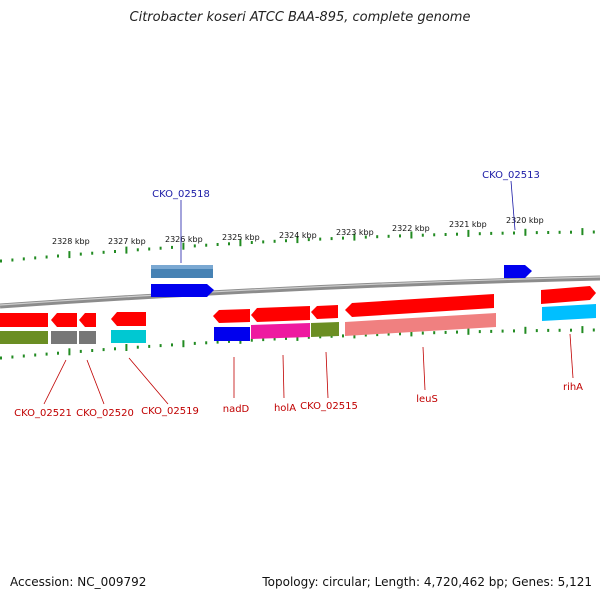 Image resolution: width=600 pixels, height=600 pixels. I want to click on ruler-label: 2322 kbp, so click(411, 228).